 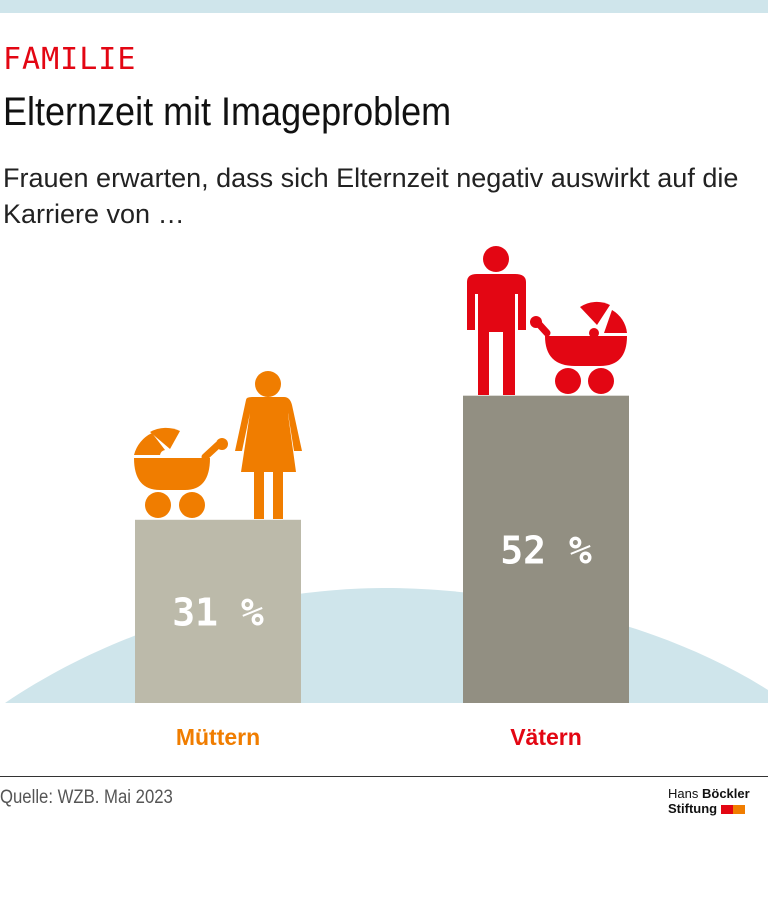 What do you see at coordinates (725, 793) in the screenshot?
I see `logo-text-boeckler: Böckler` at bounding box center [725, 793].